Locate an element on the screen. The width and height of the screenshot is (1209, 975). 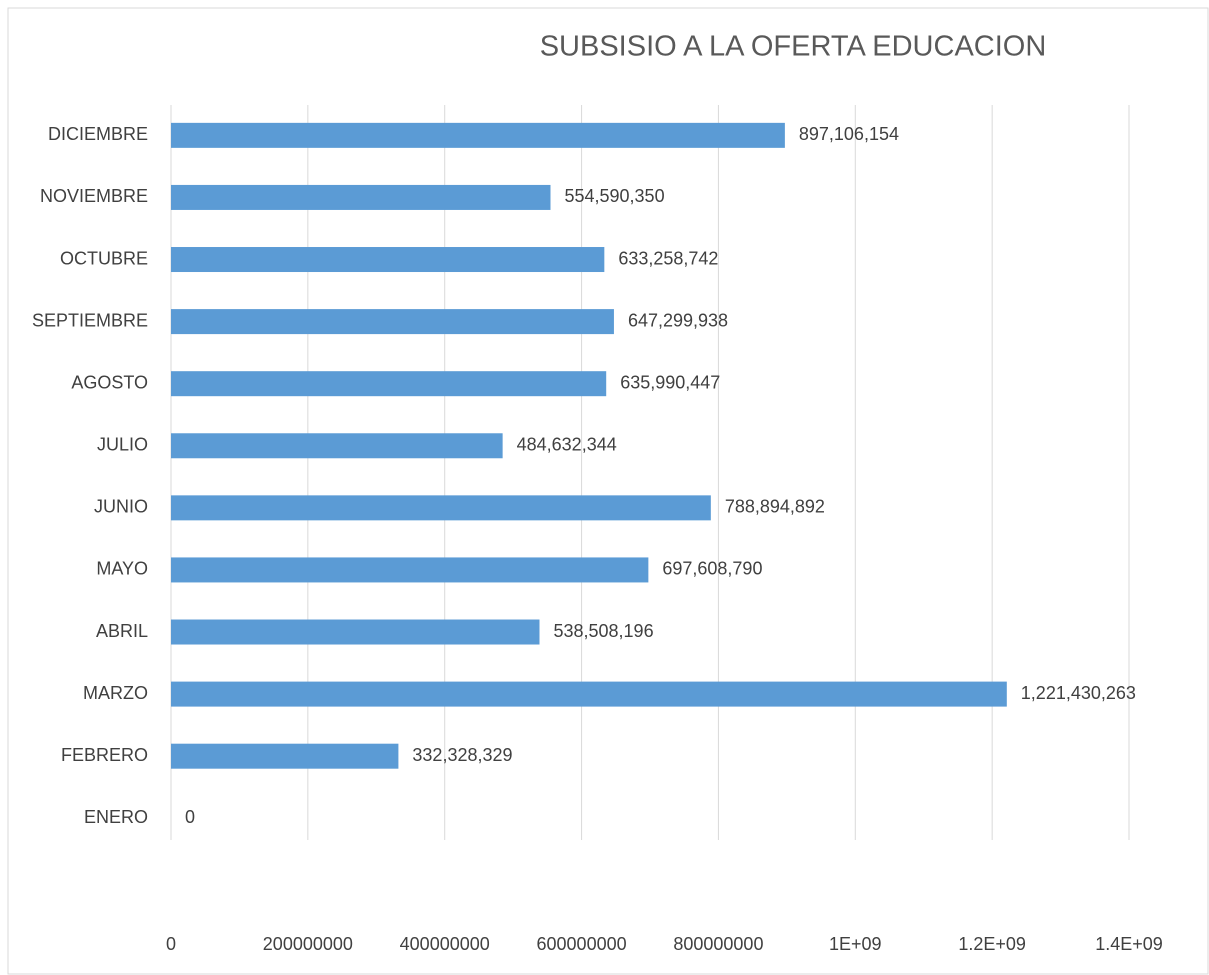
data-label: 897,106,154 is located at coordinates (849, 134).